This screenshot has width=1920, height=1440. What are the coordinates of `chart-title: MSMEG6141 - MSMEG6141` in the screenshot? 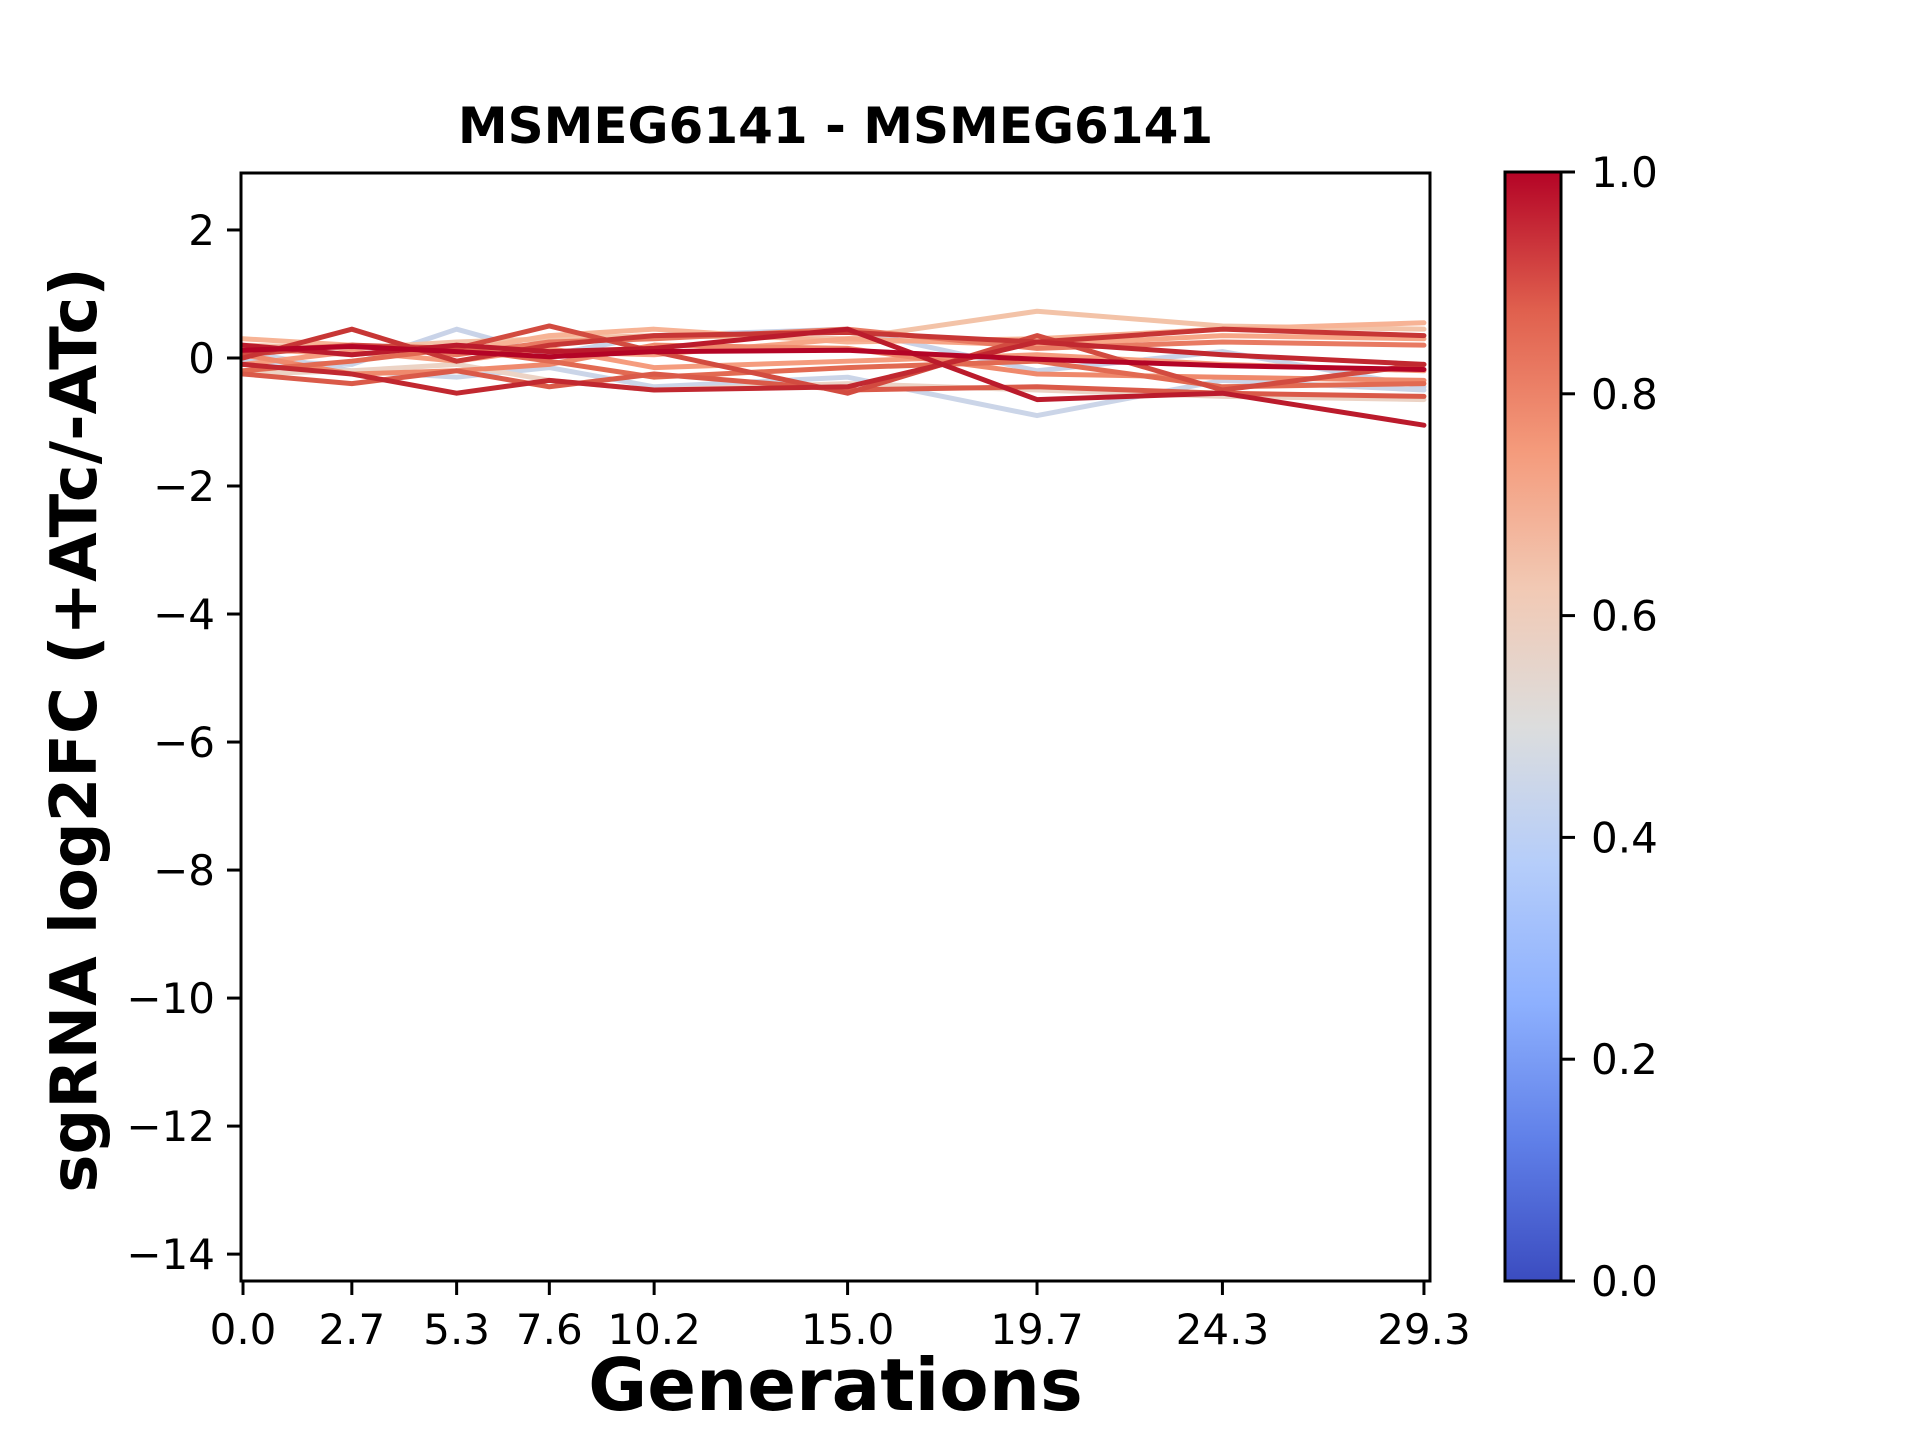 It's located at (835, 126).